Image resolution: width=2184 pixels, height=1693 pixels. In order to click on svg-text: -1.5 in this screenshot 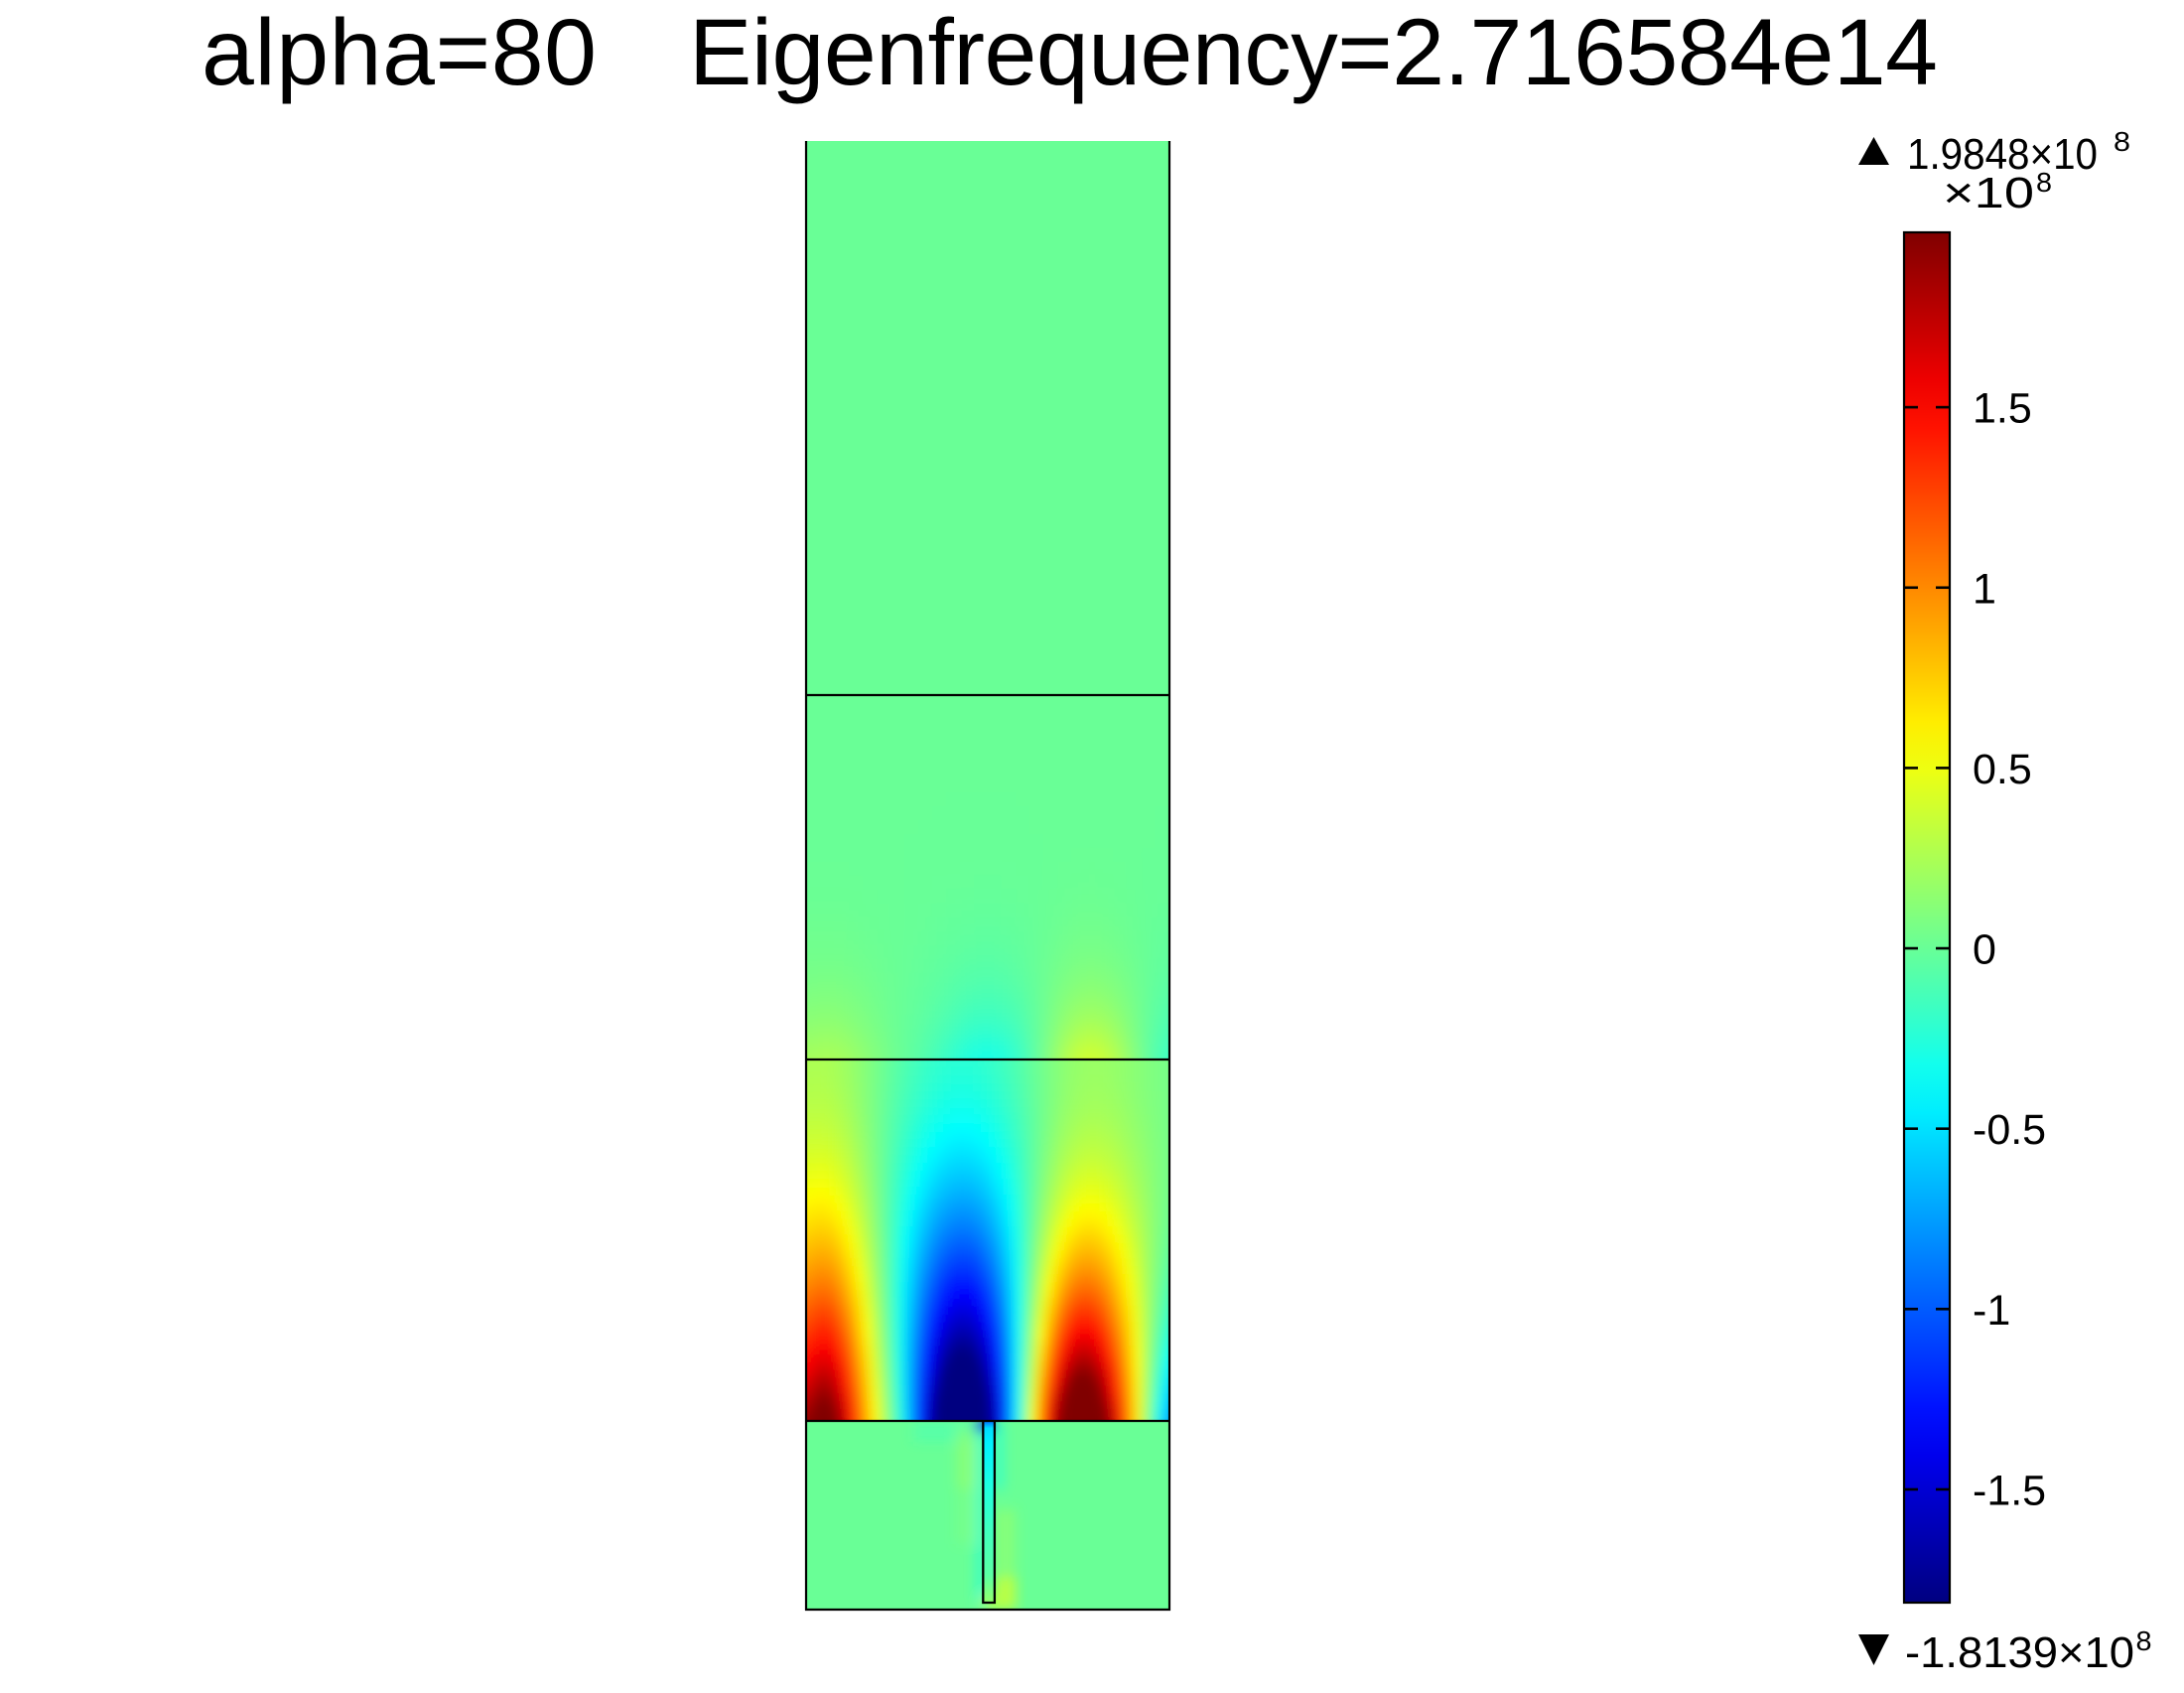, I will do `click(2009, 1490)`.